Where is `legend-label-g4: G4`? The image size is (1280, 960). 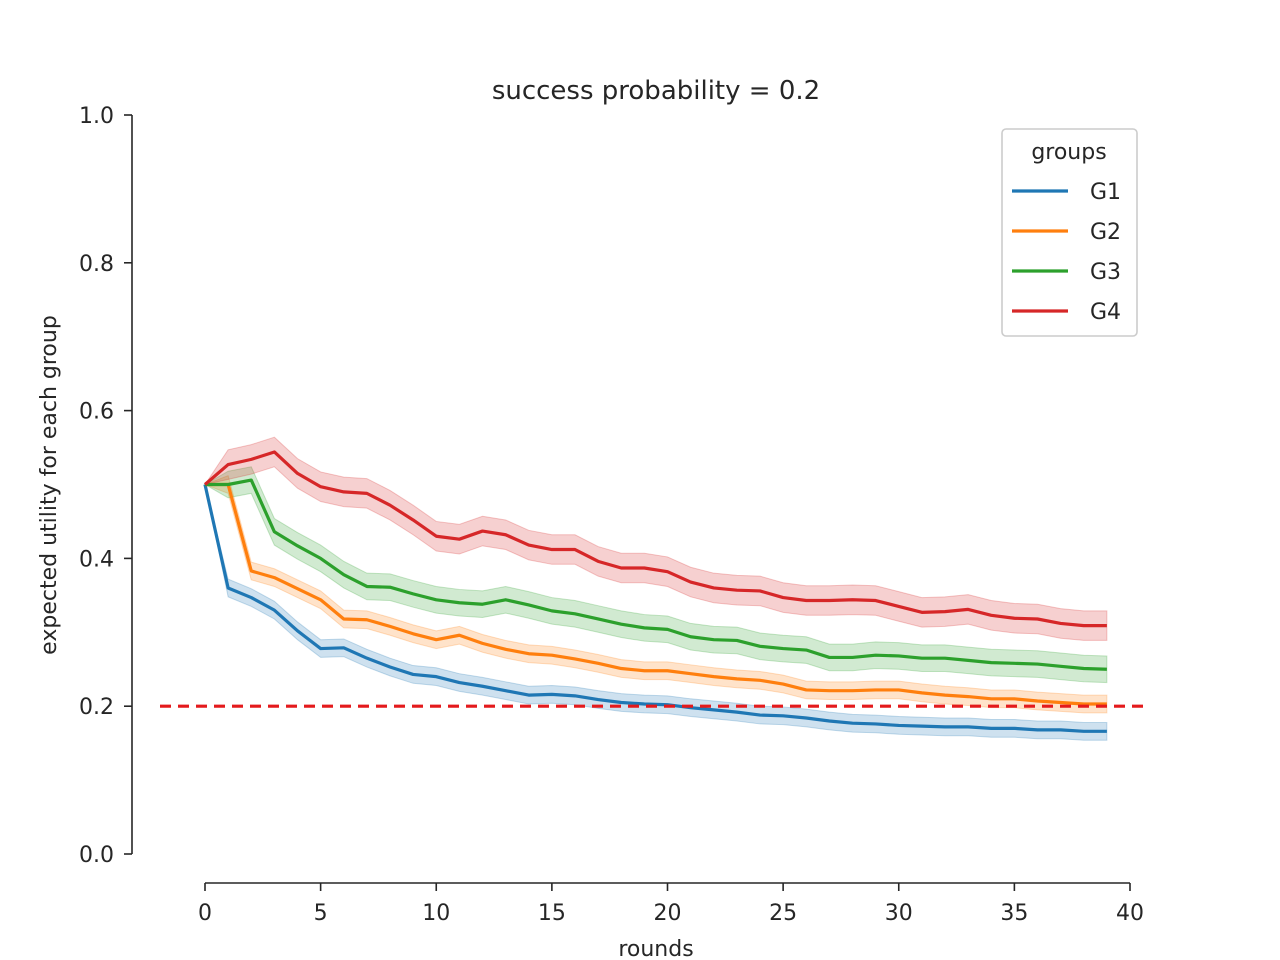
legend-label-g4: G4 is located at coordinates (1105, 312).